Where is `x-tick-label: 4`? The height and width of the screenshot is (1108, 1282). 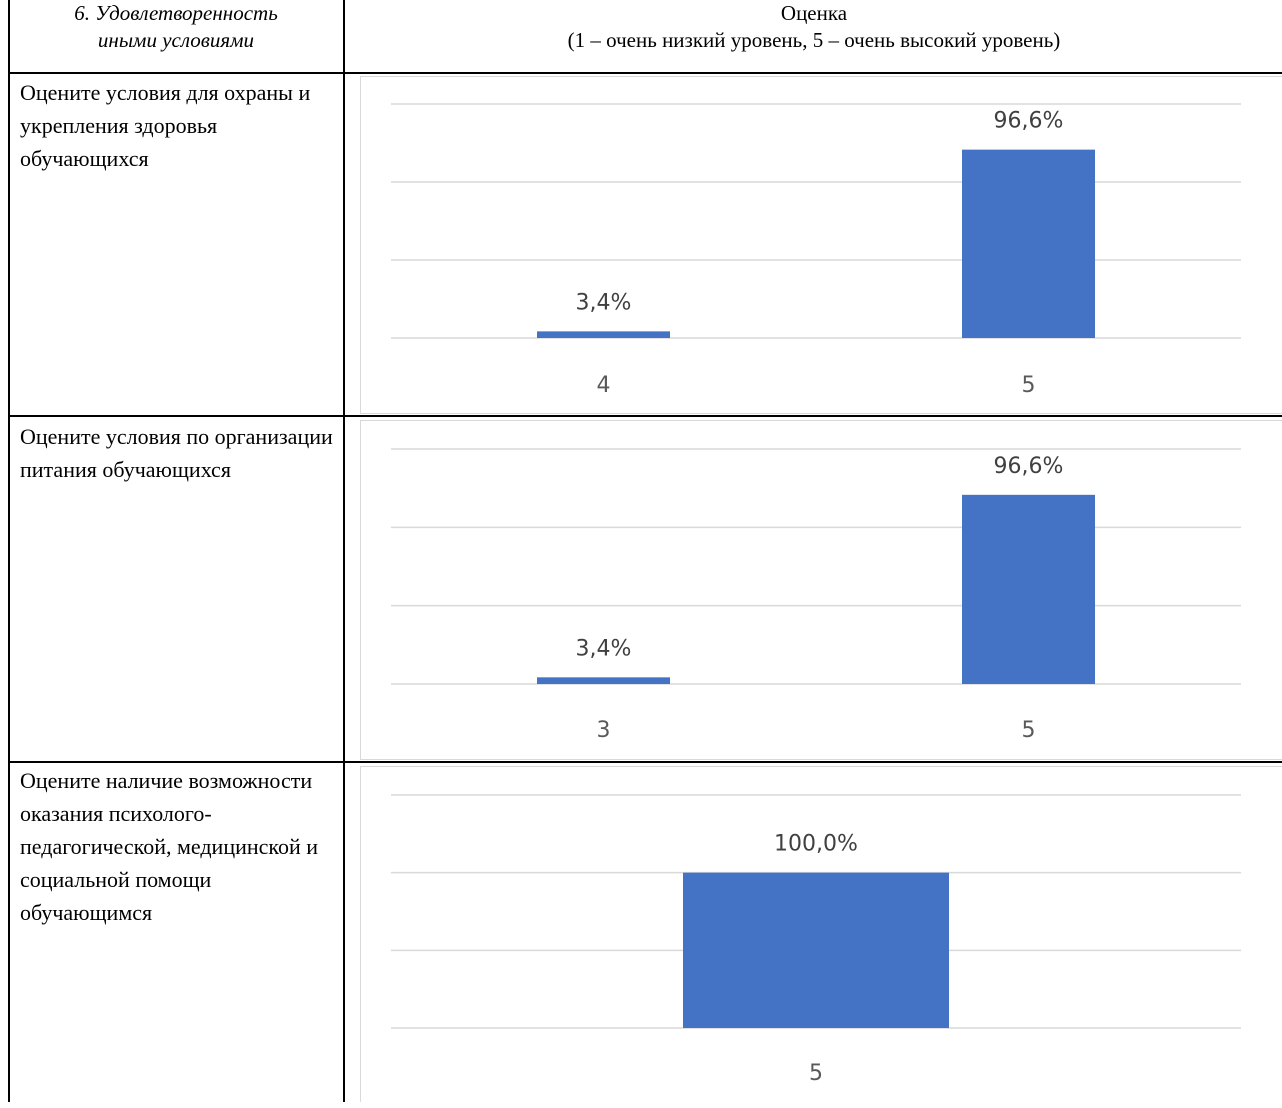 x-tick-label: 4 is located at coordinates (604, 385).